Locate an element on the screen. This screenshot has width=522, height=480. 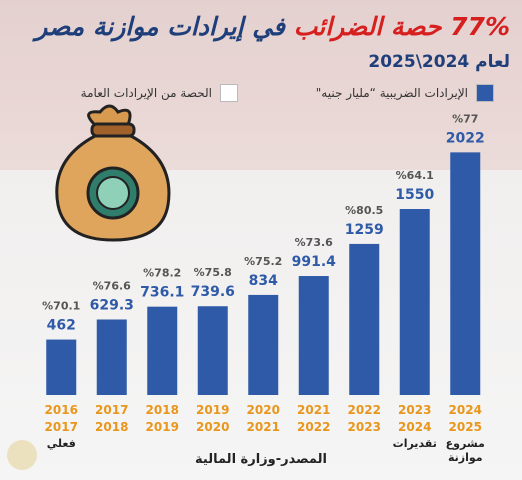
share-label: %75.2 is located at coordinates (263, 261).